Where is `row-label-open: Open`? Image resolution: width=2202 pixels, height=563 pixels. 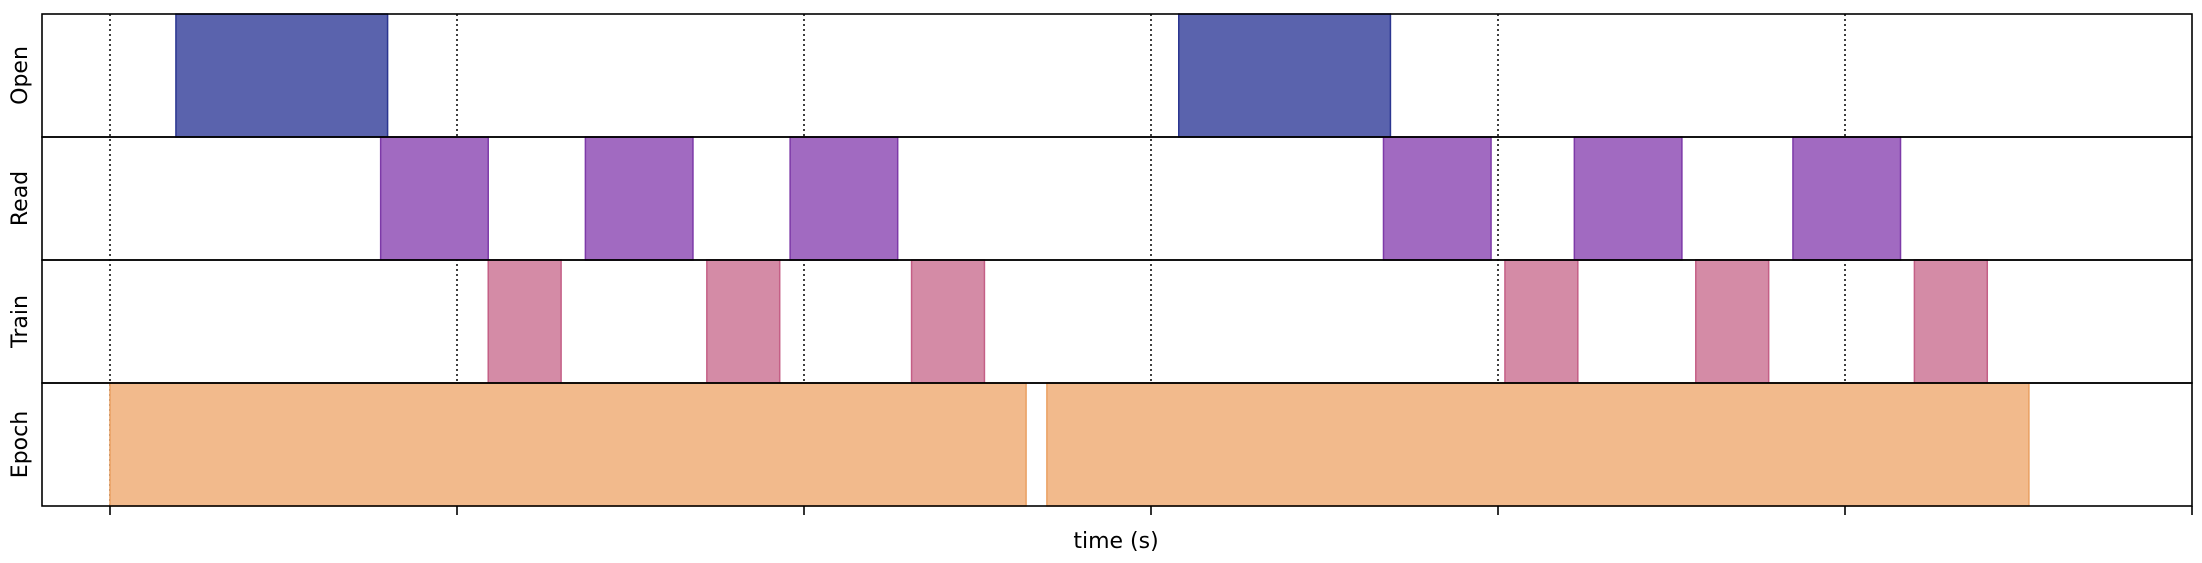 row-label-open: Open is located at coordinates (20, 75).